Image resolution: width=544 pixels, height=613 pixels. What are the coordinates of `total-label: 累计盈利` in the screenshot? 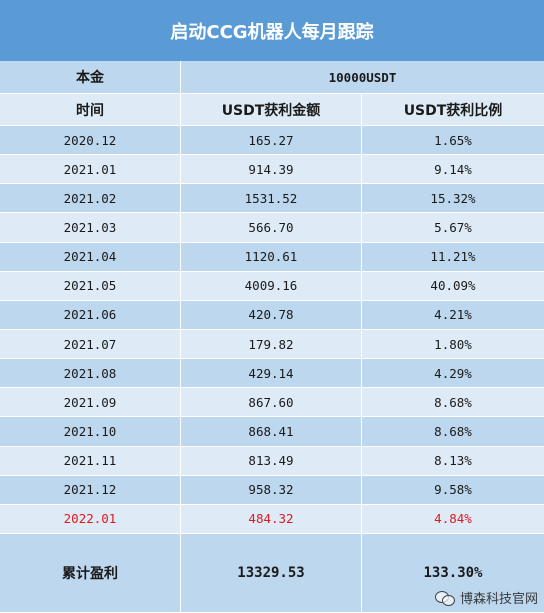 It's located at (90, 573).